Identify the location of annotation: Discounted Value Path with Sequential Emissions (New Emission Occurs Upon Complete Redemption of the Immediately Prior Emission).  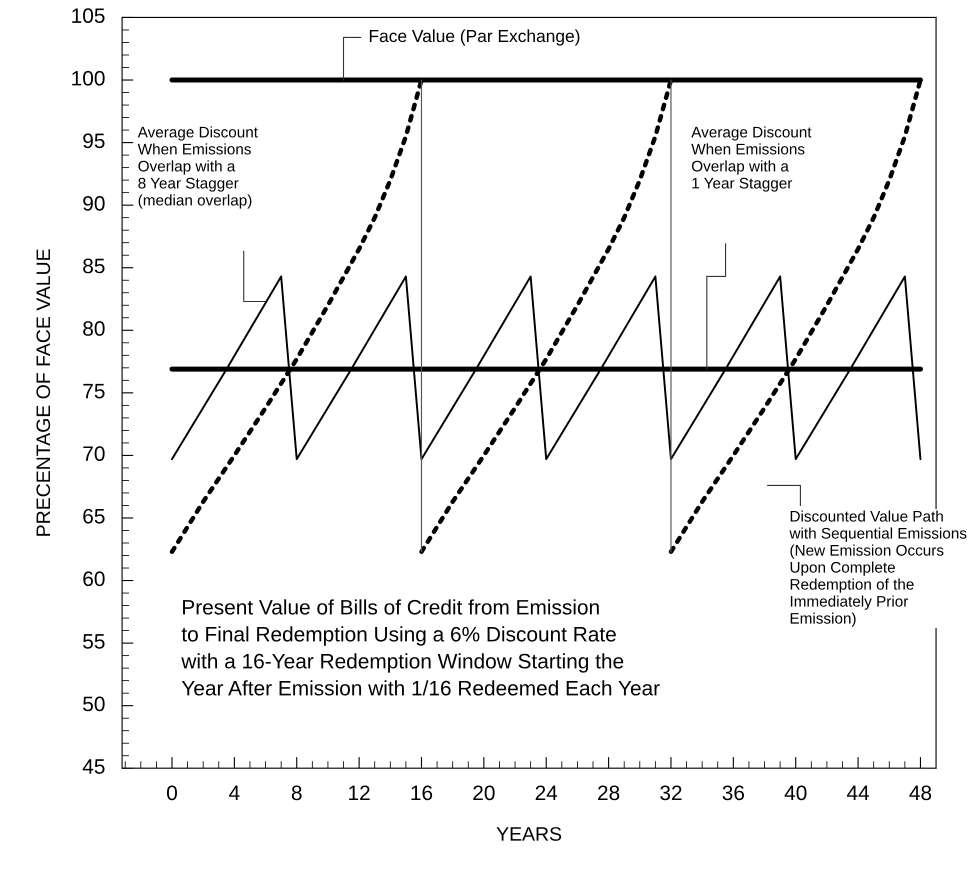
(877, 568).